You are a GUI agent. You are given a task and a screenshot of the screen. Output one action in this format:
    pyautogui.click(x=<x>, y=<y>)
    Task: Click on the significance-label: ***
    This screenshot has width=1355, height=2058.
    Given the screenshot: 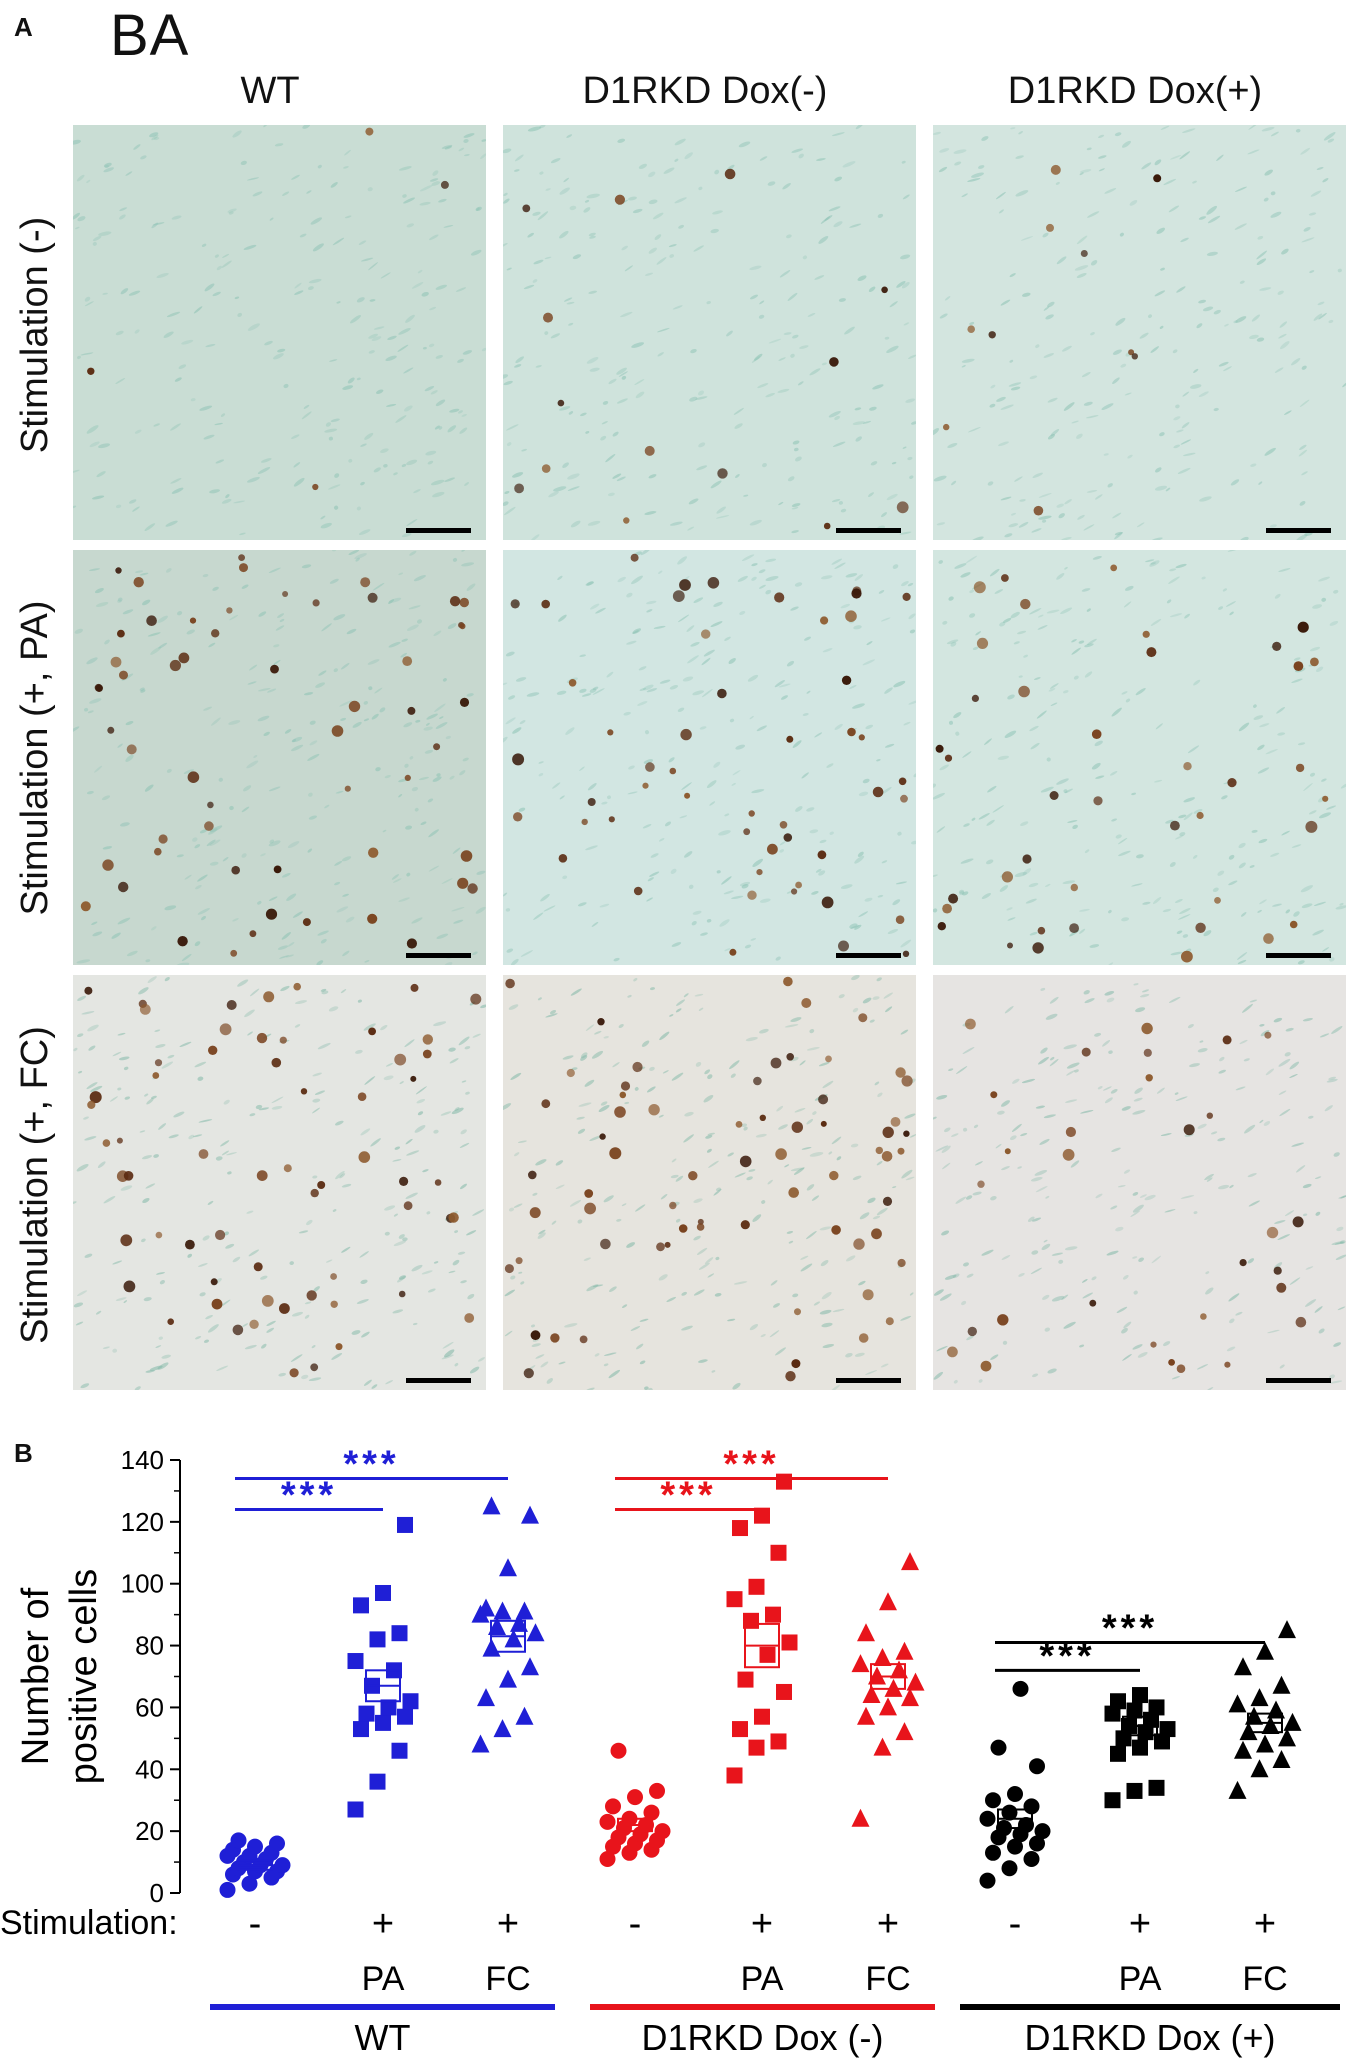 What is the action you would take?
    pyautogui.click(x=751, y=1465)
    